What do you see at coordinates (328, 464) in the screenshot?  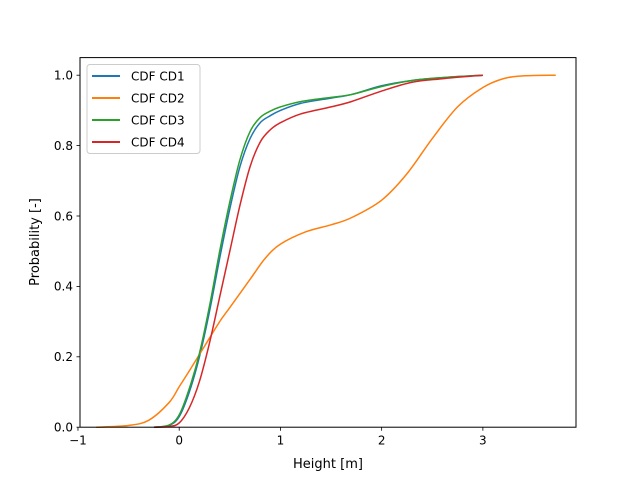 I see `x-axis-label: Height [m]` at bounding box center [328, 464].